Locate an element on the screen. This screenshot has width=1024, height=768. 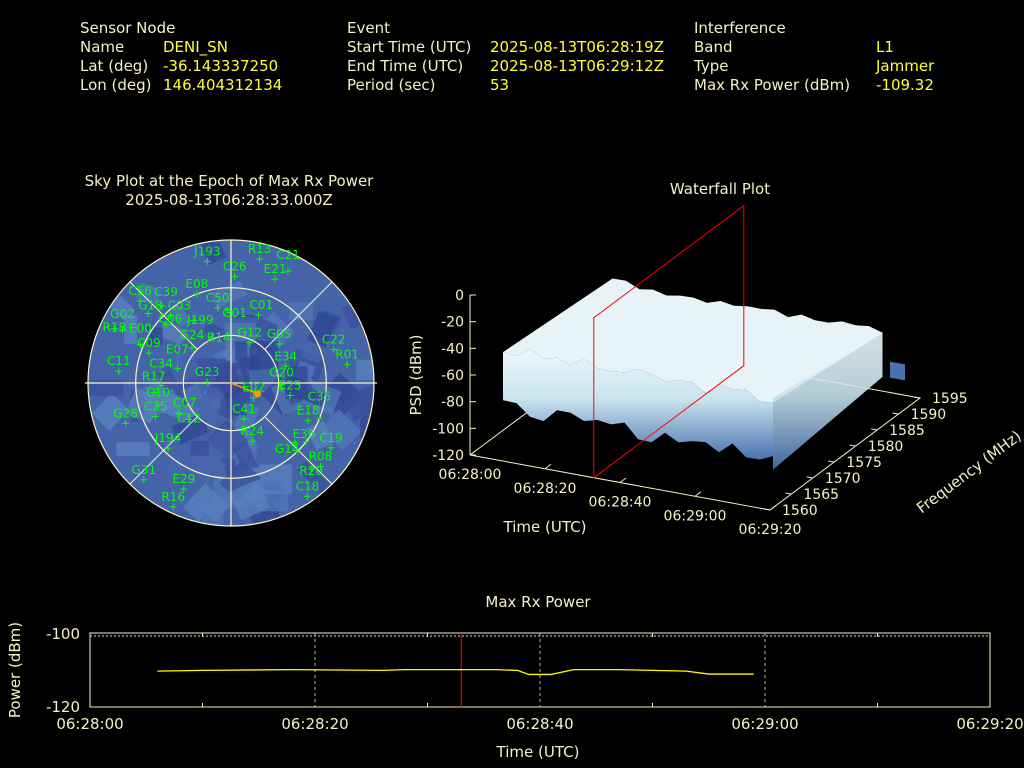
satellite-label: G18 is located at coordinates (150, 306).